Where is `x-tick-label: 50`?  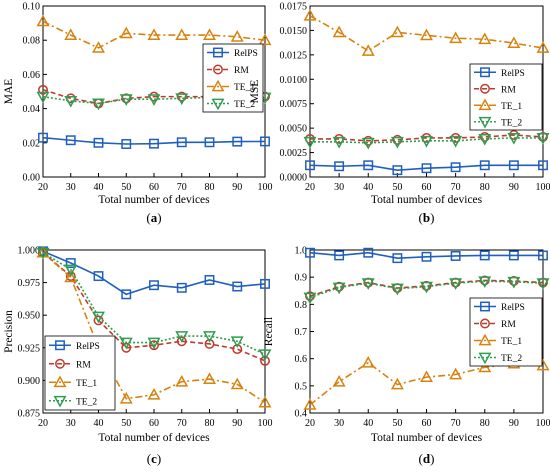 x-tick-label: 50 is located at coordinates (126, 423).